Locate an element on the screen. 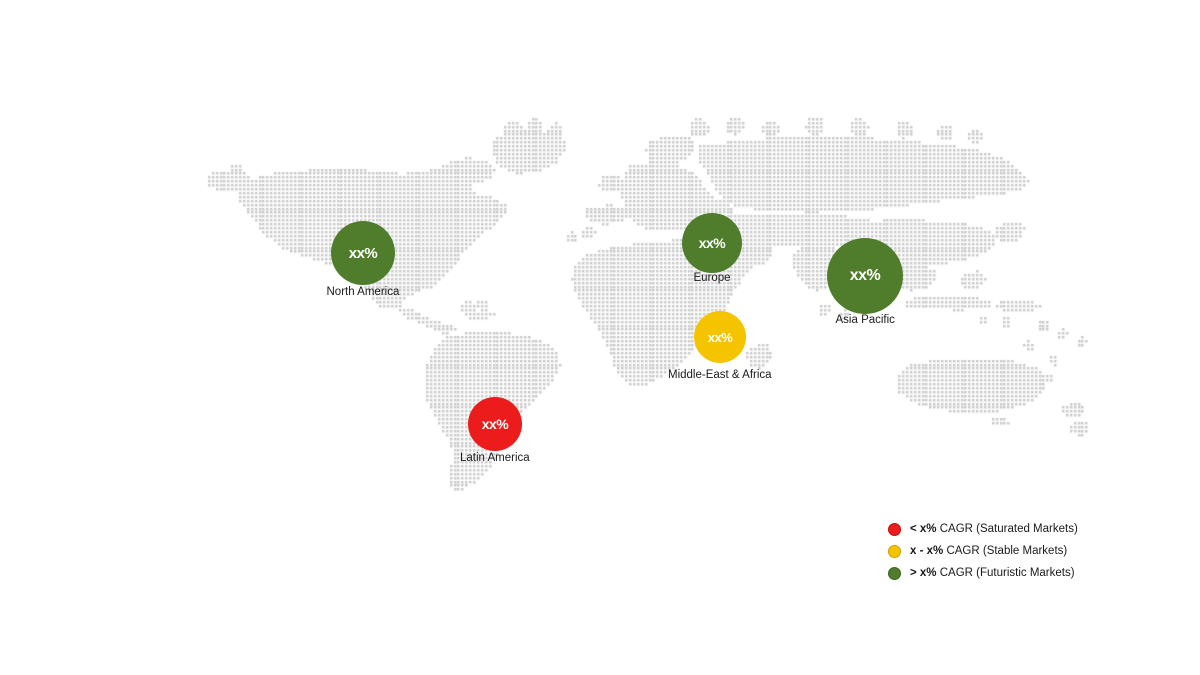  legend-threshold-saturated: < x% is located at coordinates (923, 529).